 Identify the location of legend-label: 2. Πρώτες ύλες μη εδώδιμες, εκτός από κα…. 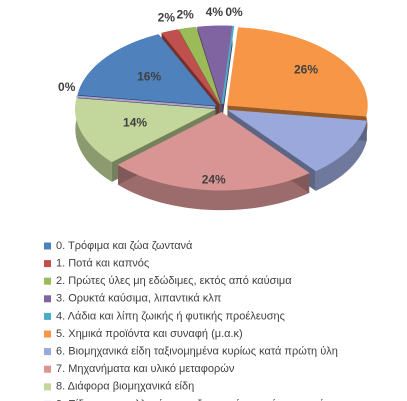
(174, 281).